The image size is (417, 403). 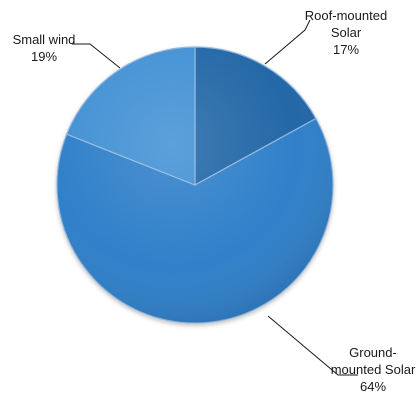 What do you see at coordinates (346, 49) in the screenshot?
I see `slice-percent-label: 17%` at bounding box center [346, 49].